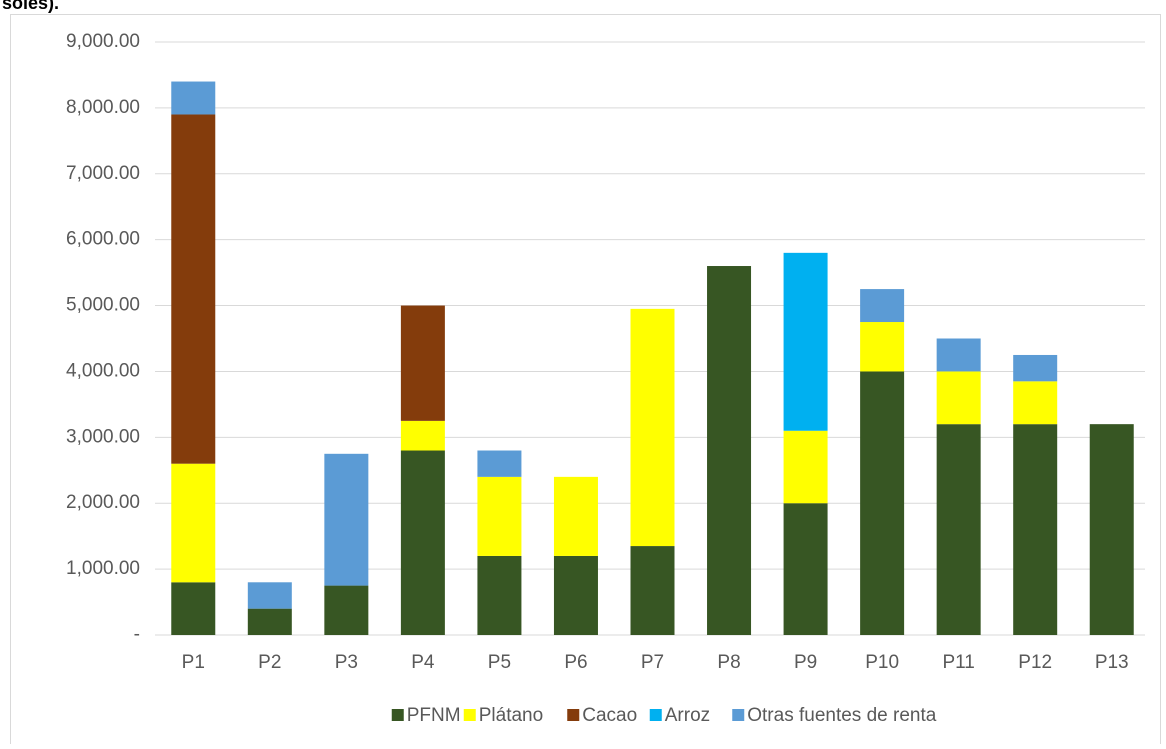 The width and height of the screenshot is (1166, 749). Describe the element at coordinates (103, 107) in the screenshot. I see `y-tick-label: 8,000.00` at that location.